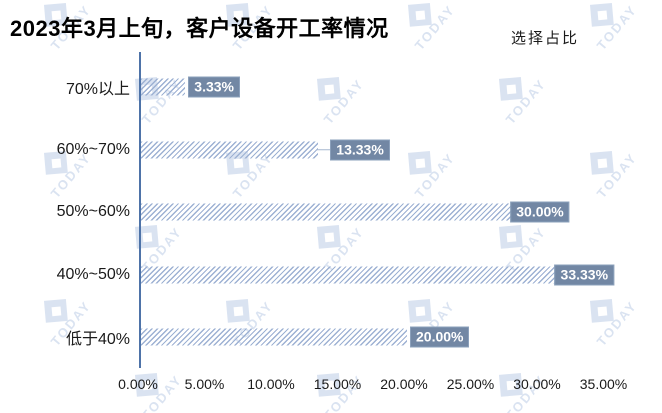  I want to click on value-label: 33.33%, so click(584, 274).